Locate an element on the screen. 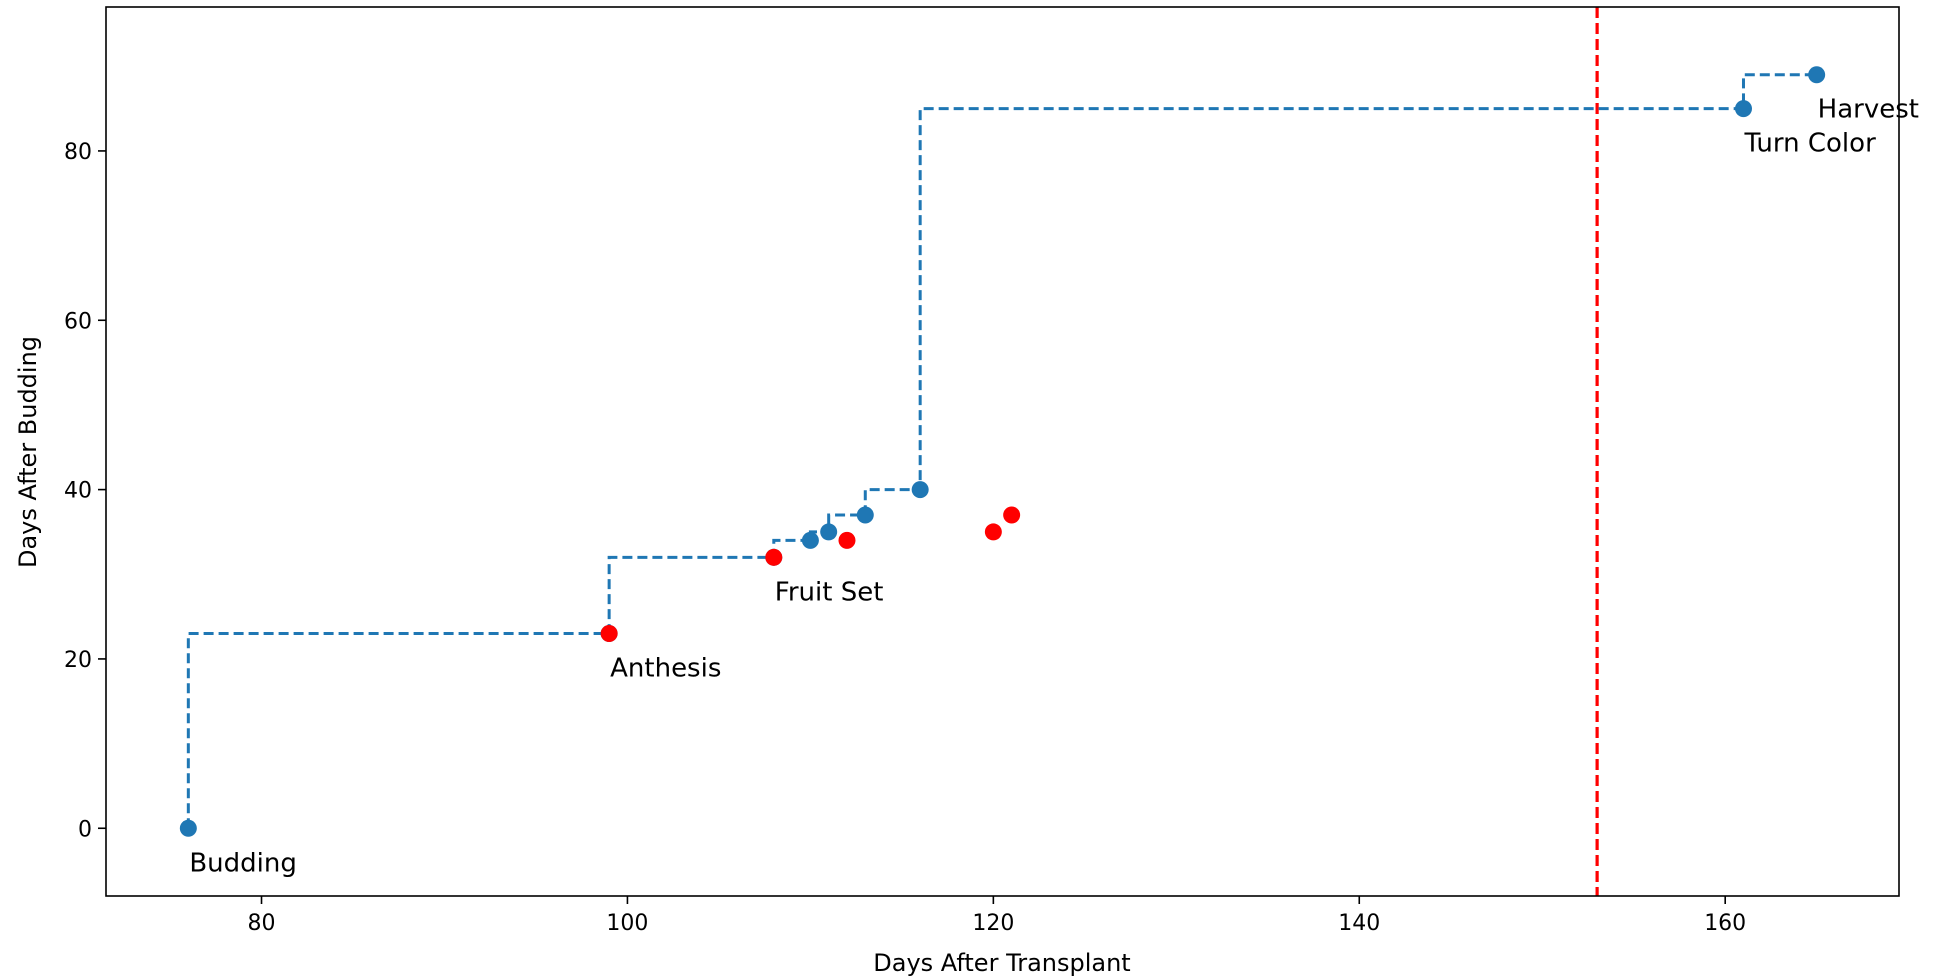  annotation-label: Fruit Set is located at coordinates (829, 592).